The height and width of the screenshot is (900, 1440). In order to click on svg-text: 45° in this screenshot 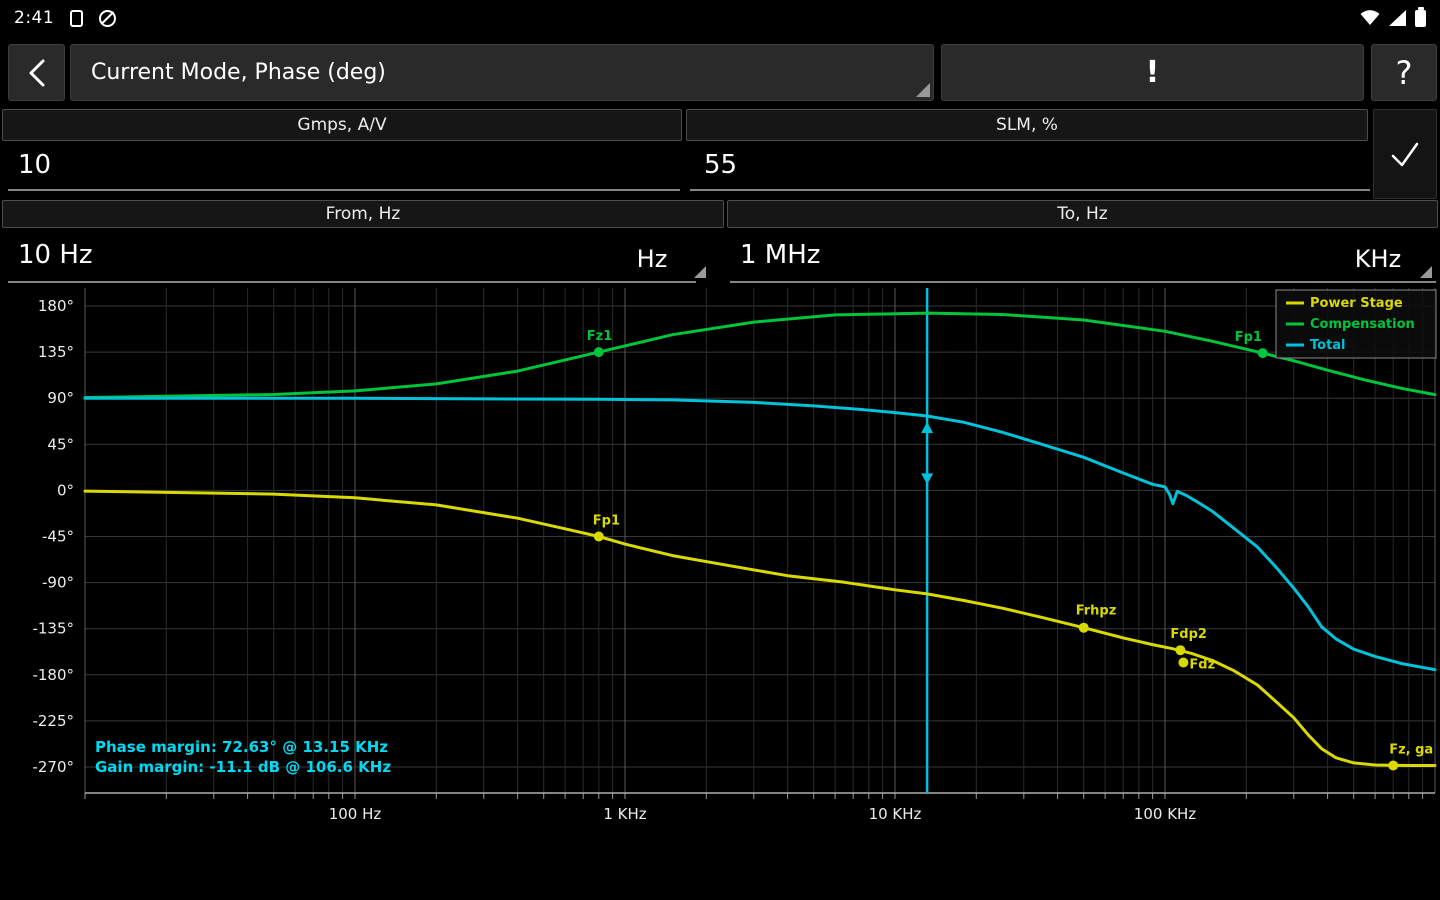, I will do `click(60, 444)`.